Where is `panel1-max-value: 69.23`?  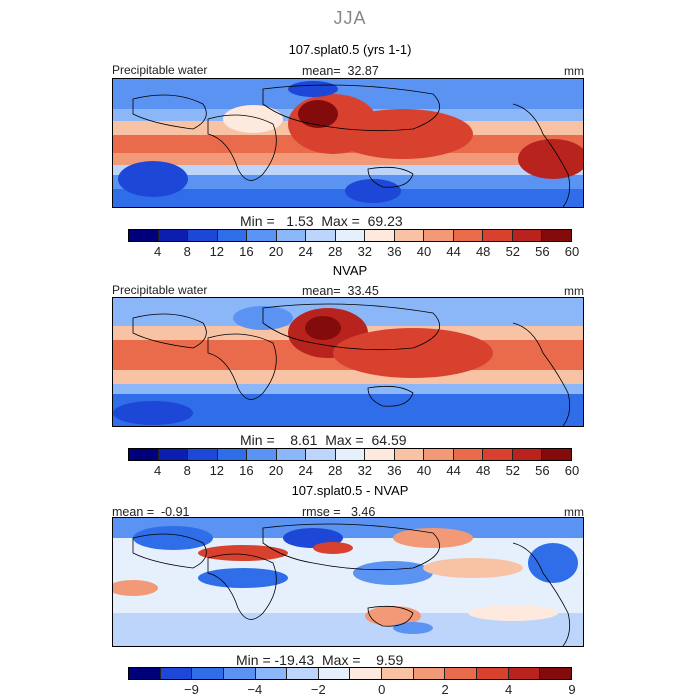 panel1-max-value: 69.23 is located at coordinates (385, 221).